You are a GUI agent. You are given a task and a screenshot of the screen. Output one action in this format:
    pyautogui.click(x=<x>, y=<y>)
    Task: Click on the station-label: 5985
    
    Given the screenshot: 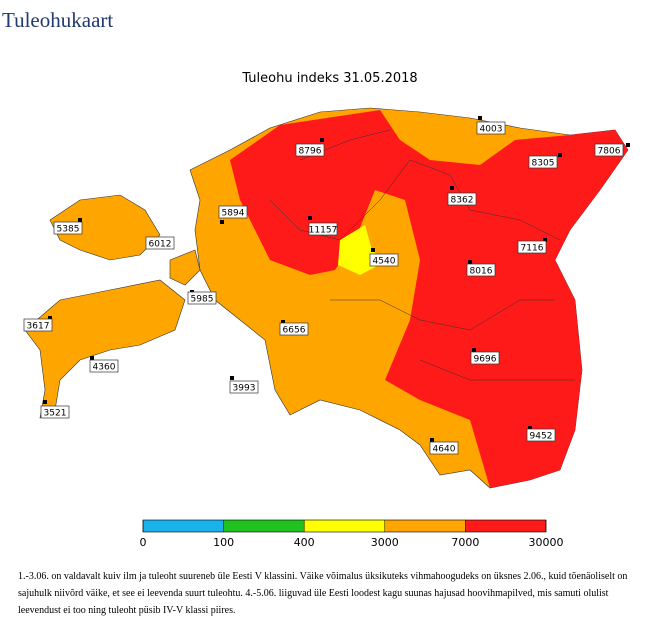 What is the action you would take?
    pyautogui.click(x=202, y=300)
    